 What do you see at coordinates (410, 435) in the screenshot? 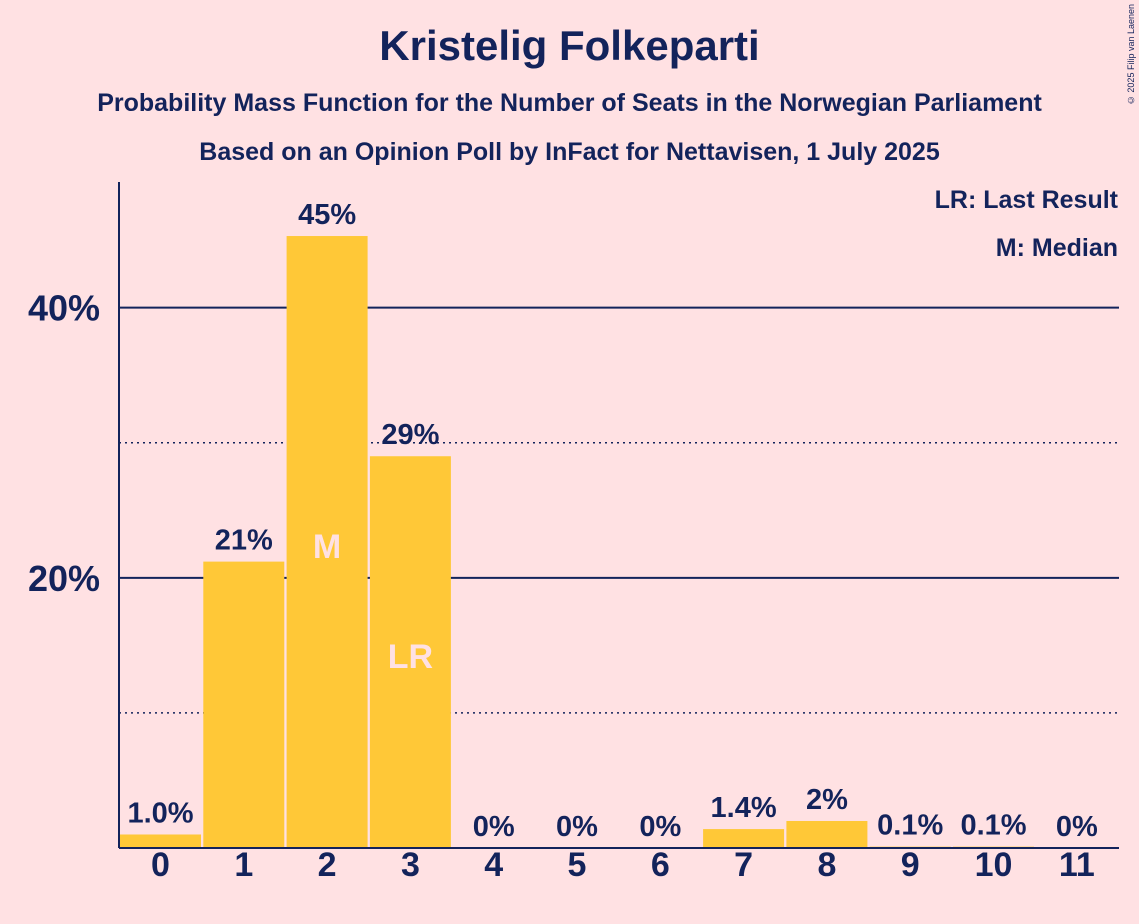
I see `data-label: 29%` at bounding box center [410, 435].